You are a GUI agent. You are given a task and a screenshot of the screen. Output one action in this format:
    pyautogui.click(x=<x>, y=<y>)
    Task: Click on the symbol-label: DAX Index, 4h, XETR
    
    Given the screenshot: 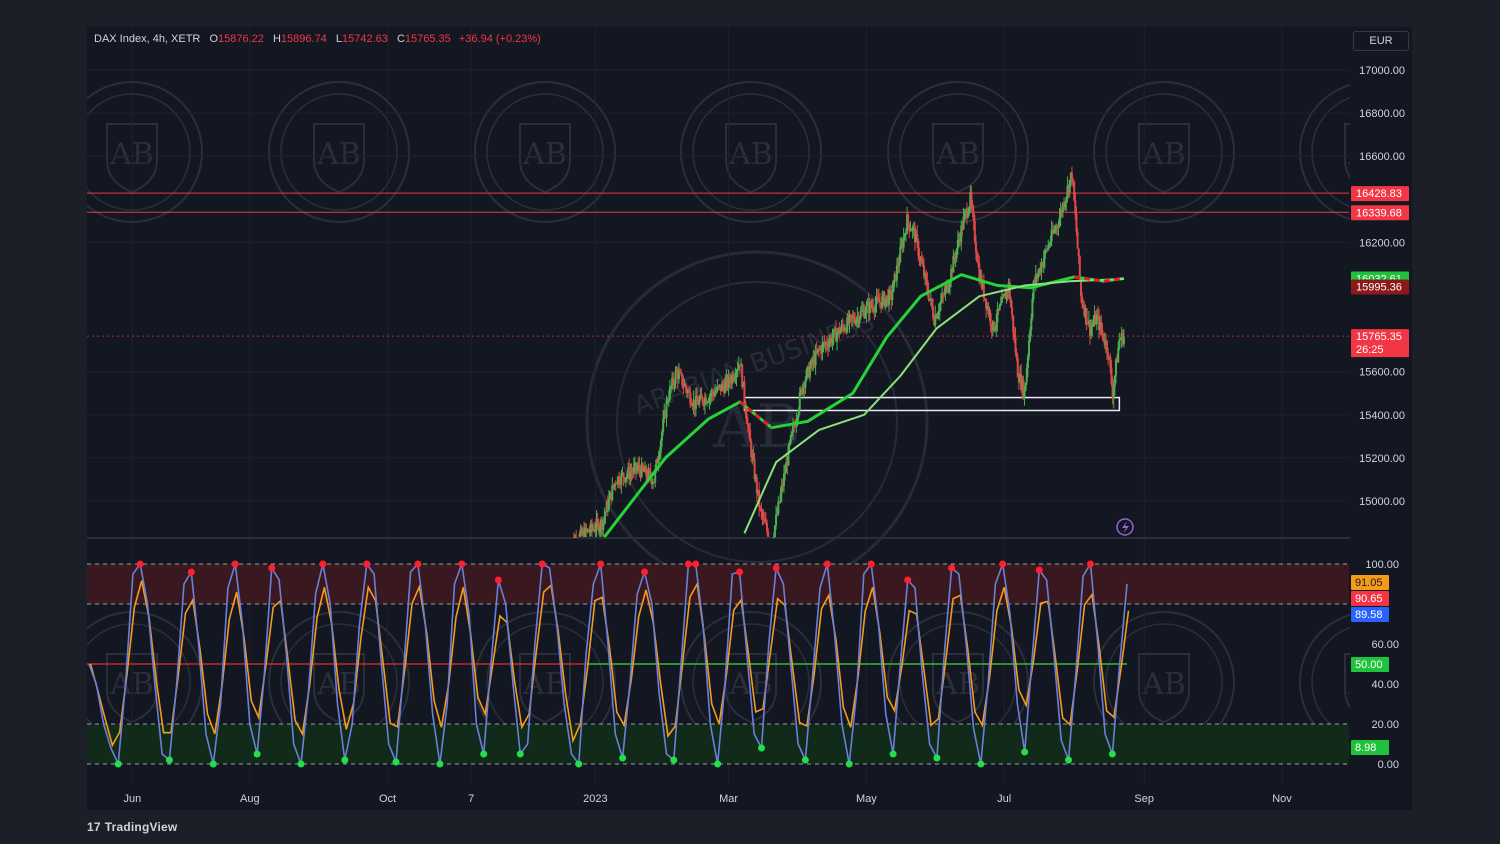 What is the action you would take?
    pyautogui.click(x=147, y=39)
    